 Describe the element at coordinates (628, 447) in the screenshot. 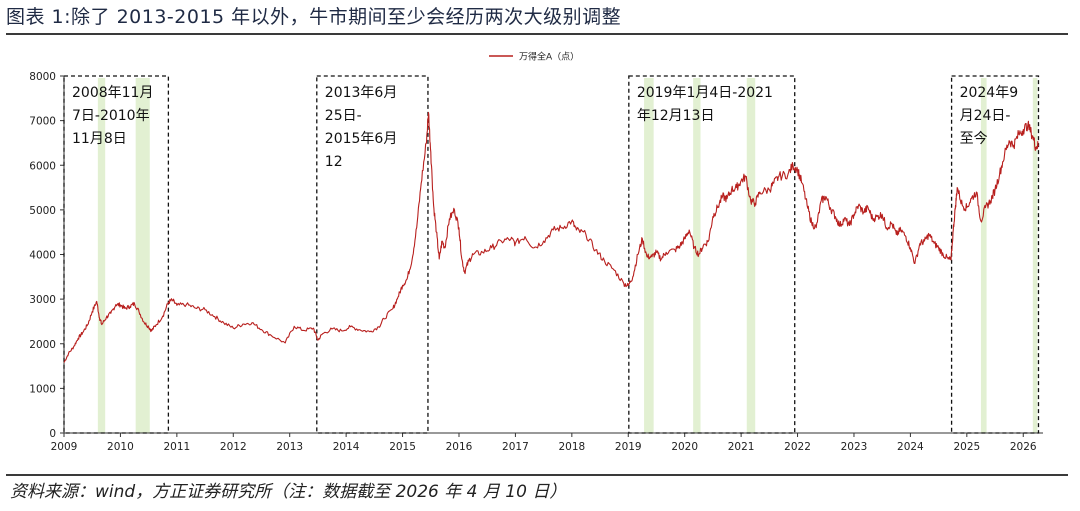

I see `x-tick-label: 2019` at that location.